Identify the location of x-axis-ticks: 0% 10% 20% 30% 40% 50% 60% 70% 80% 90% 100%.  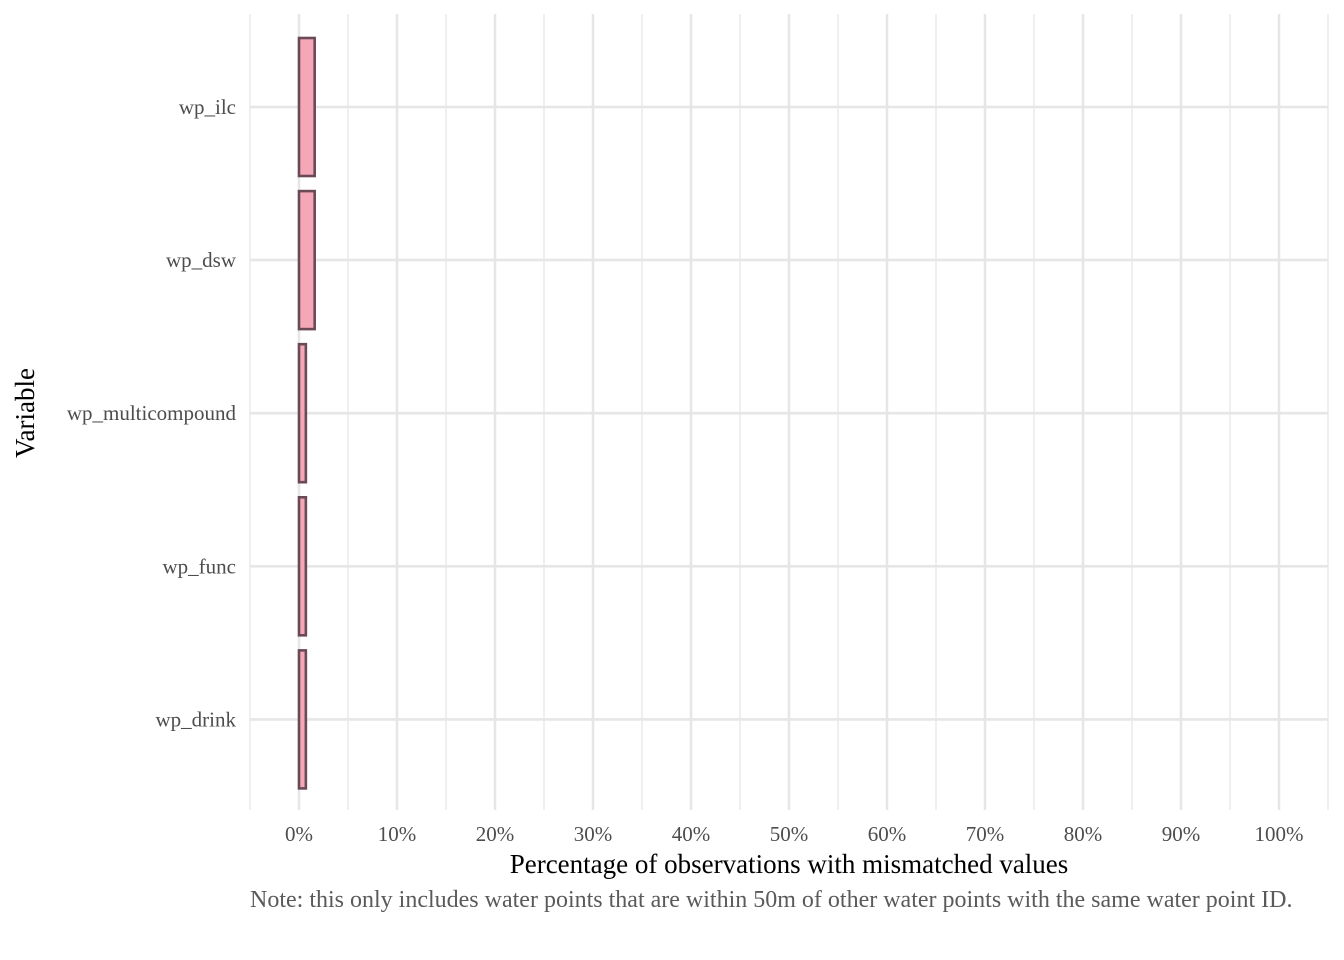
(794, 834).